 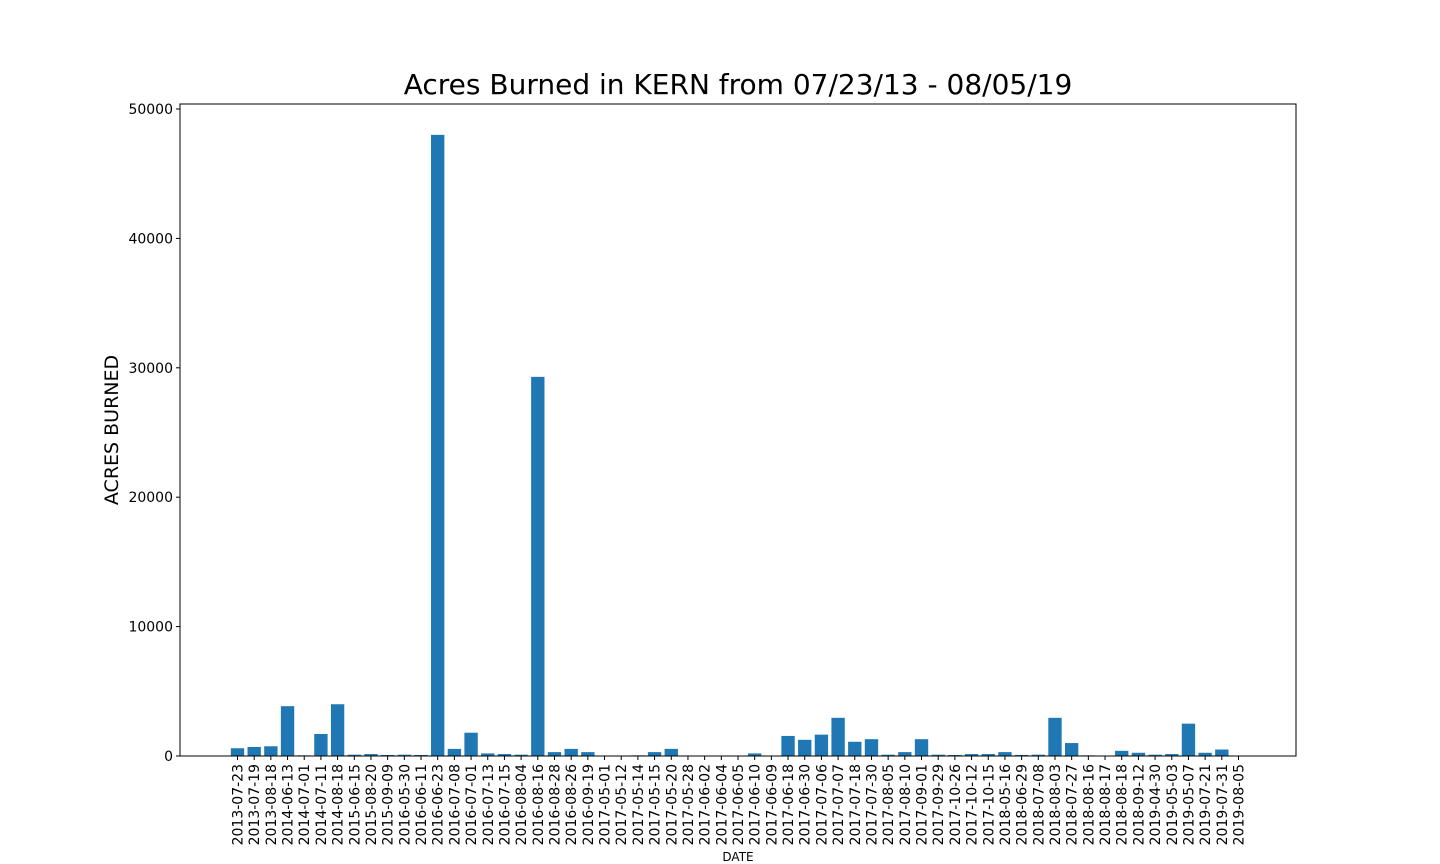 I want to click on y-tick-label: 30000, so click(x=150, y=369).